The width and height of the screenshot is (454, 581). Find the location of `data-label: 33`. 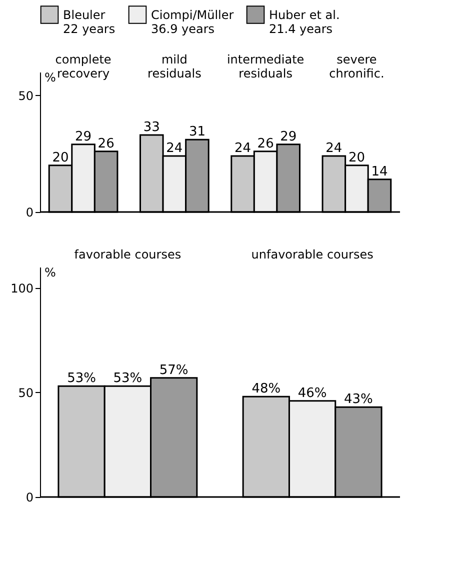

data-label: 33 is located at coordinates (151, 127).